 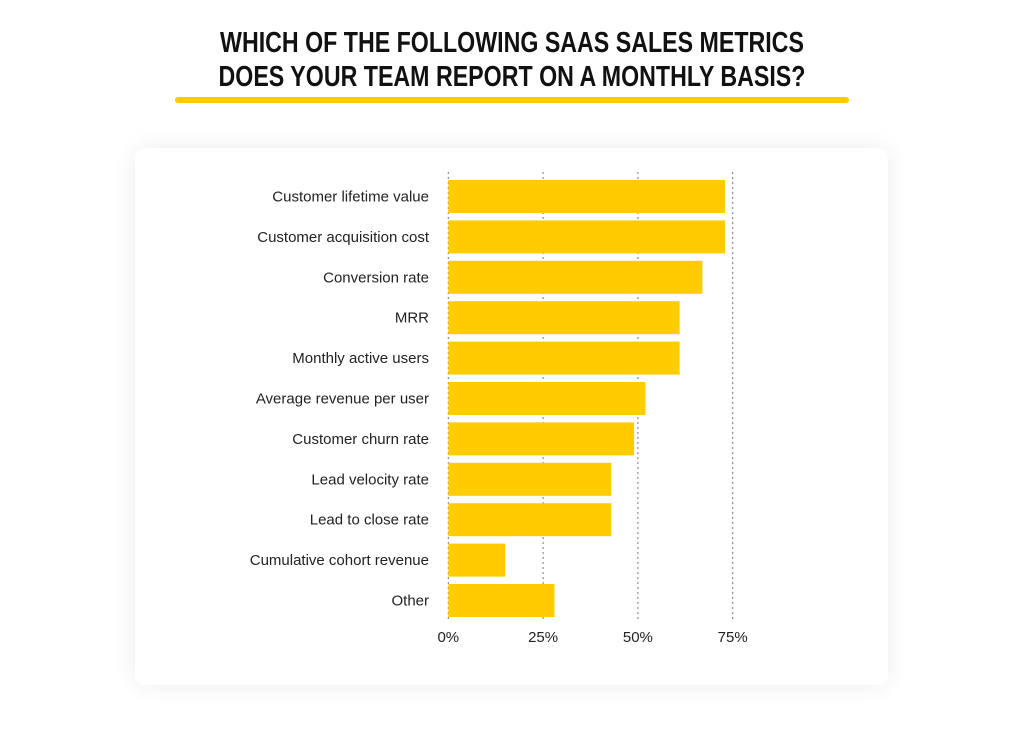 What do you see at coordinates (512, 100) in the screenshot?
I see `title-underline` at bounding box center [512, 100].